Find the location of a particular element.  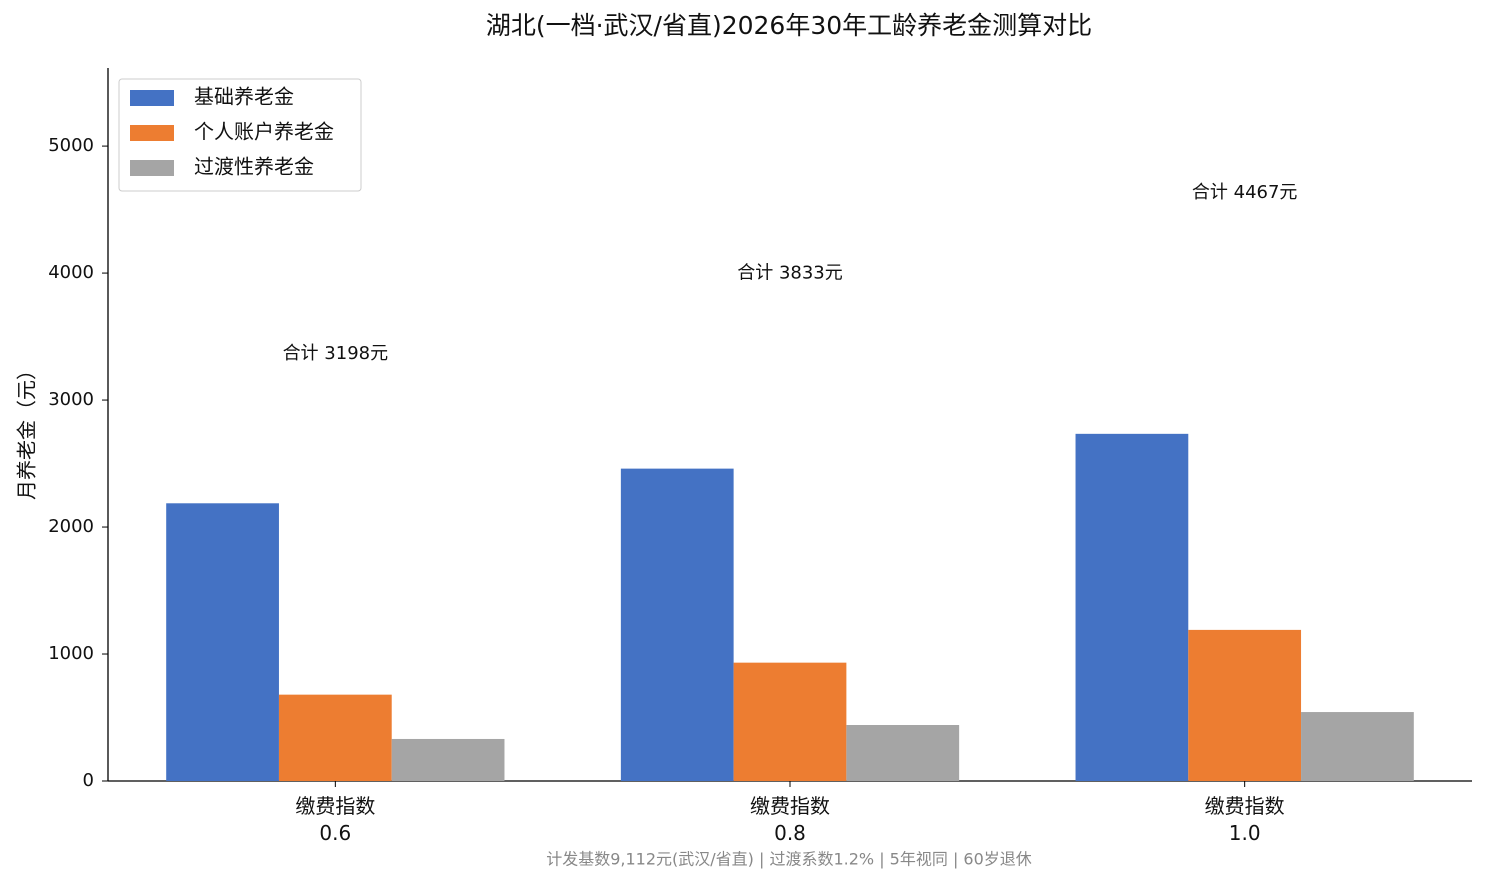

y-tick-label: 2000 is located at coordinates (71, 526).